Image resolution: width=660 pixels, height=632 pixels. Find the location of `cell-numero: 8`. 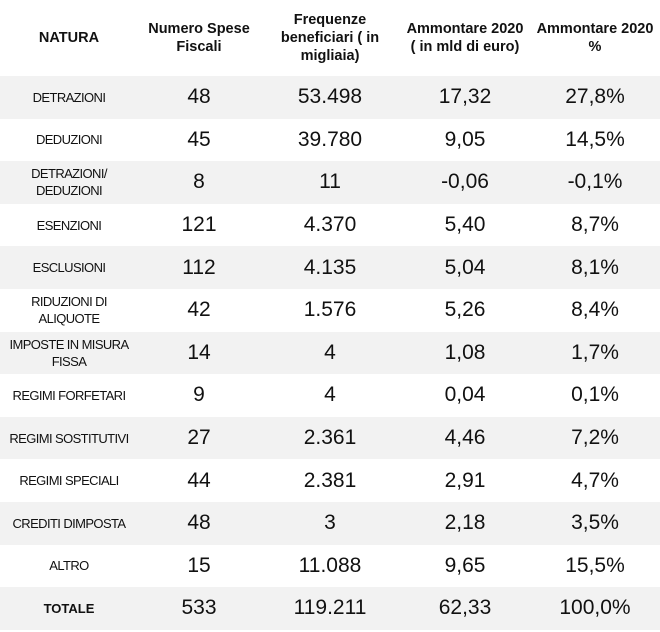

cell-numero: 8 is located at coordinates (199, 182).